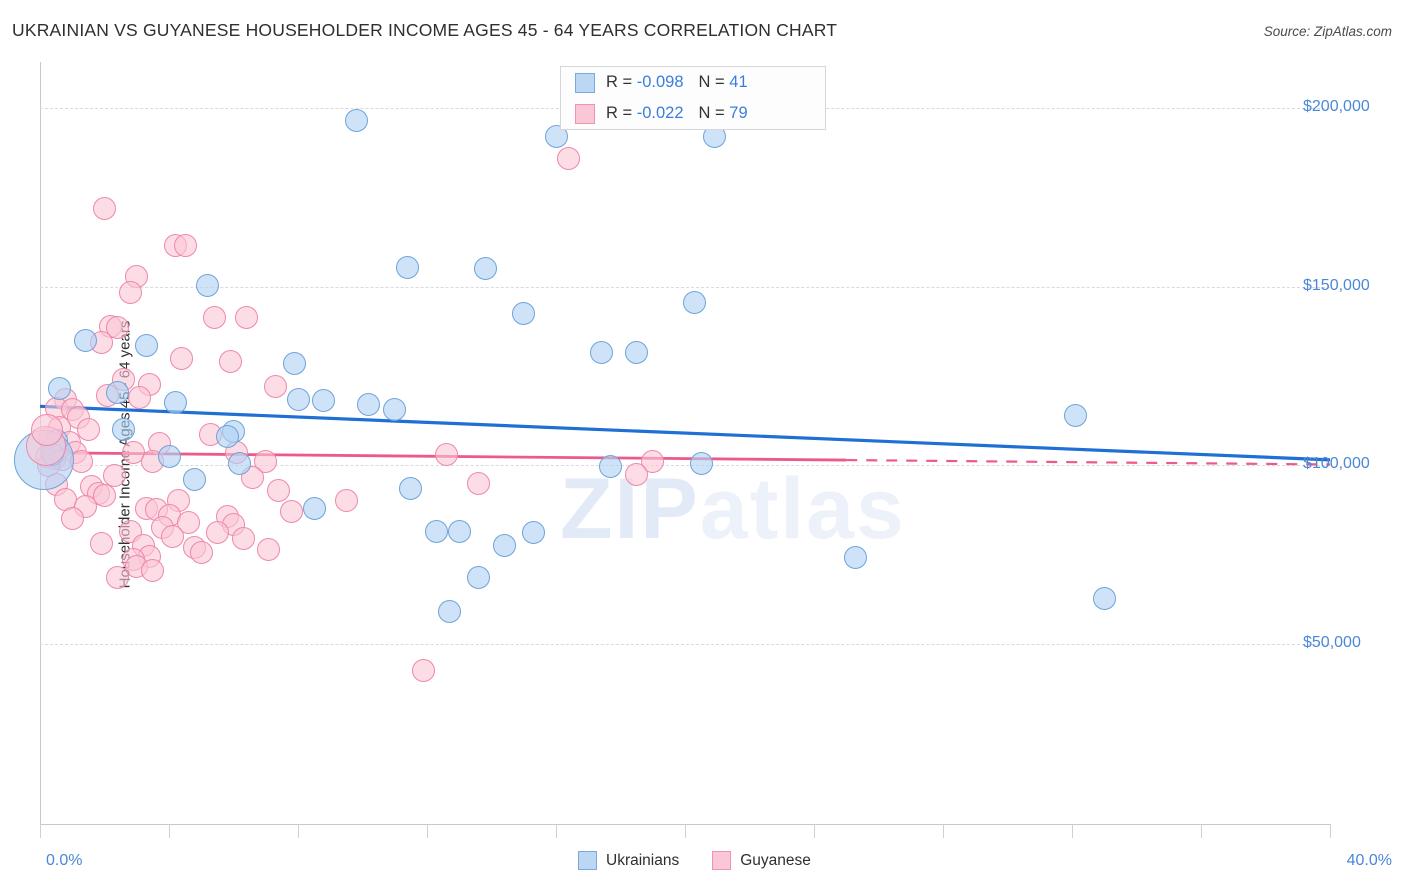 This screenshot has height=892, width=1406. What do you see at coordinates (775, 860) in the screenshot?
I see `guyanese-legend-label: Guyanese` at bounding box center [775, 860].